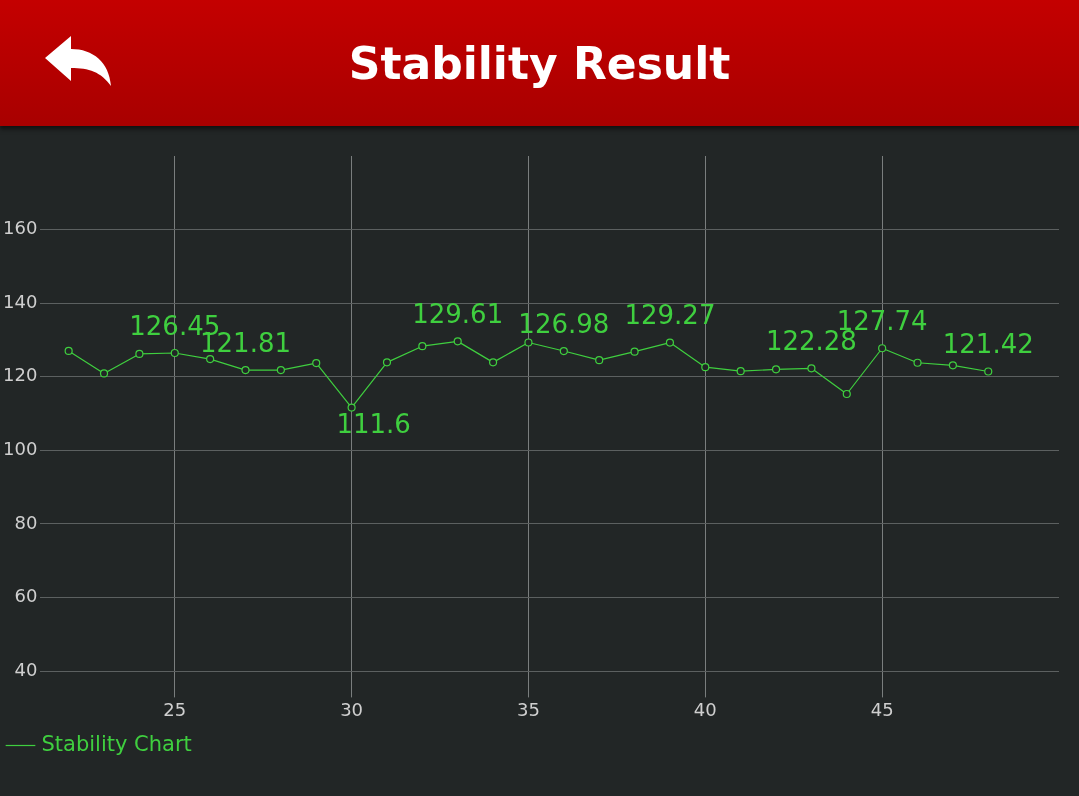 Image resolution: width=1079 pixels, height=796 pixels. Describe the element at coordinates (539, 63) in the screenshot. I see `chart-title: Stability Result` at that location.